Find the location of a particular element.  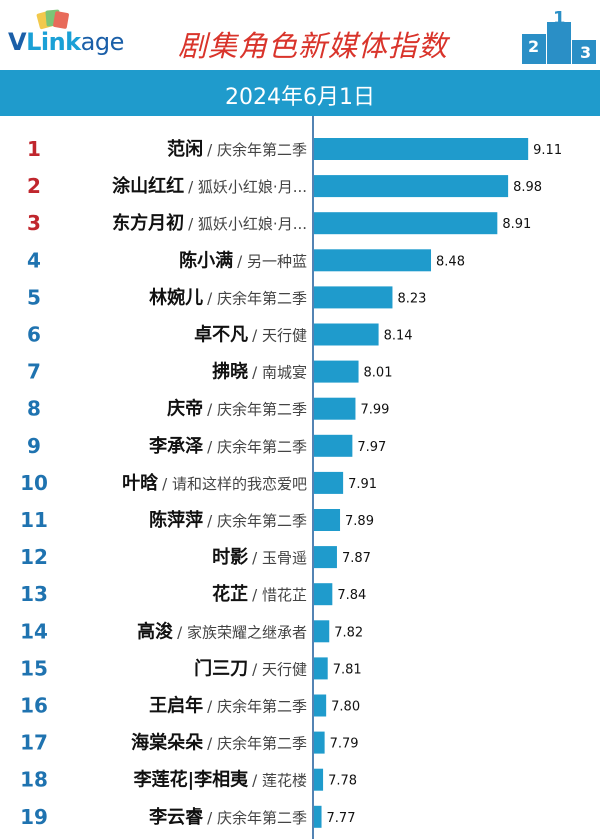

character-name: 海棠朵朵 is located at coordinates (167, 743).